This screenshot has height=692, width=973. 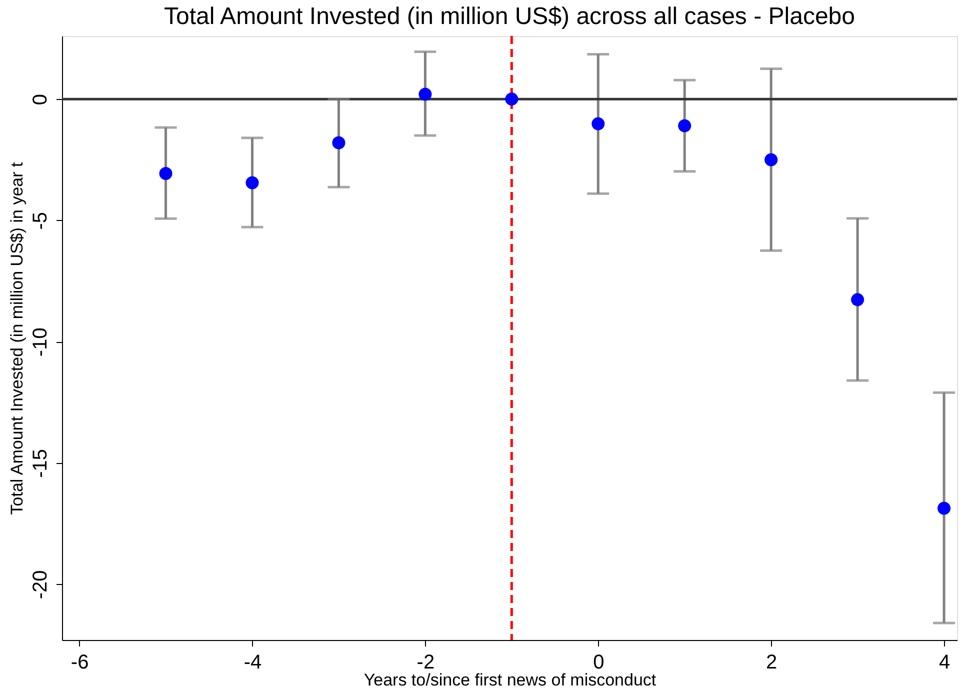 I want to click on y-tick-label: -20, so click(x=41, y=585).